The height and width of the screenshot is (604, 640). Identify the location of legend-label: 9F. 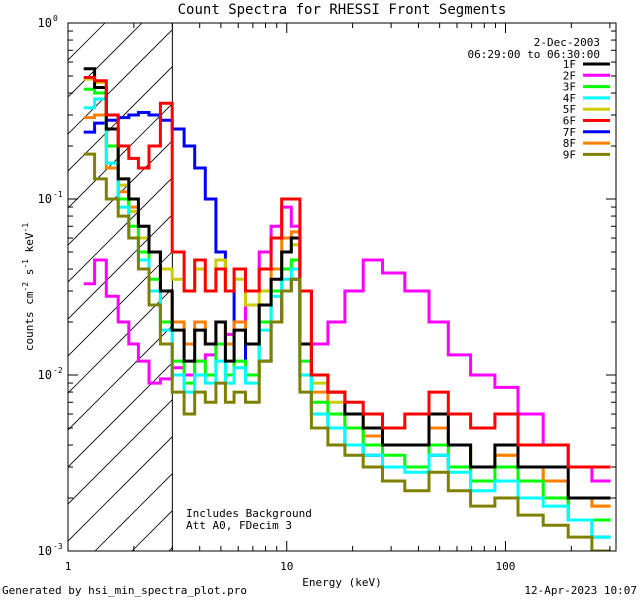
(569, 154).